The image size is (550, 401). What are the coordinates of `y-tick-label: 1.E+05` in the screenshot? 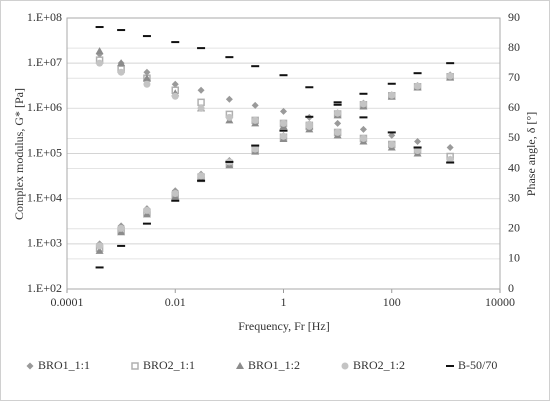 It's located at (44, 152).